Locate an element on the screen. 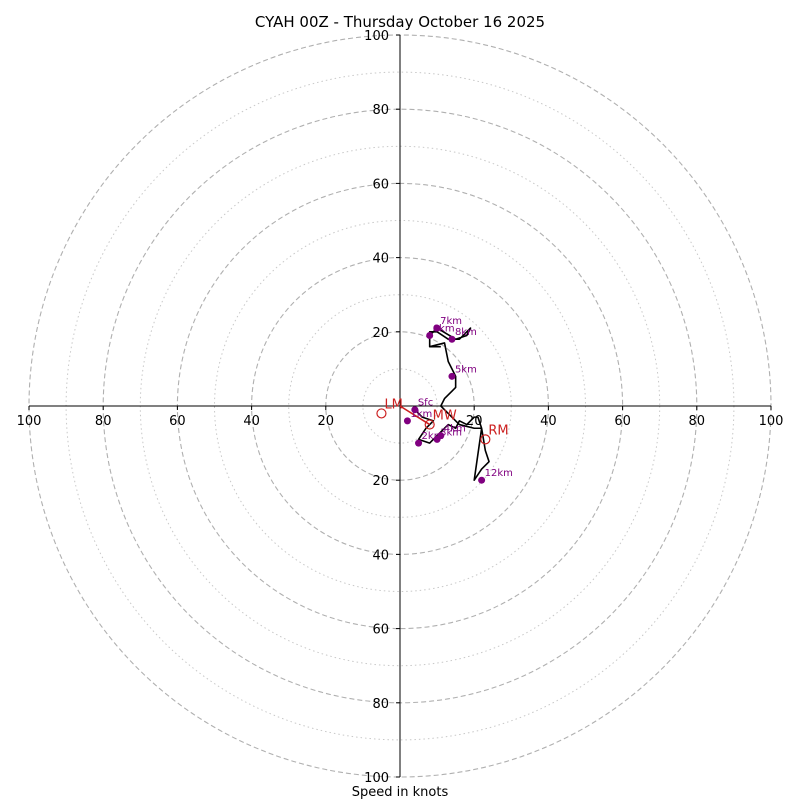 This screenshot has height=800, width=800. height-point-label: 2km is located at coordinates (433, 436).